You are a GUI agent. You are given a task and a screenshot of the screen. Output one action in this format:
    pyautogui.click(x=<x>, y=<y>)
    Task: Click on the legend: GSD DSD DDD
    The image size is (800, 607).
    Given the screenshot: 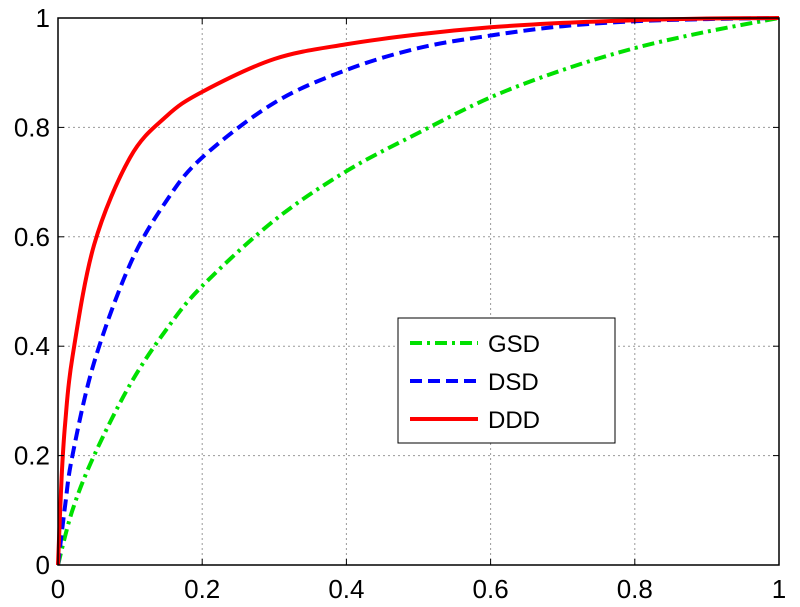 What is the action you would take?
    pyautogui.click(x=506, y=380)
    